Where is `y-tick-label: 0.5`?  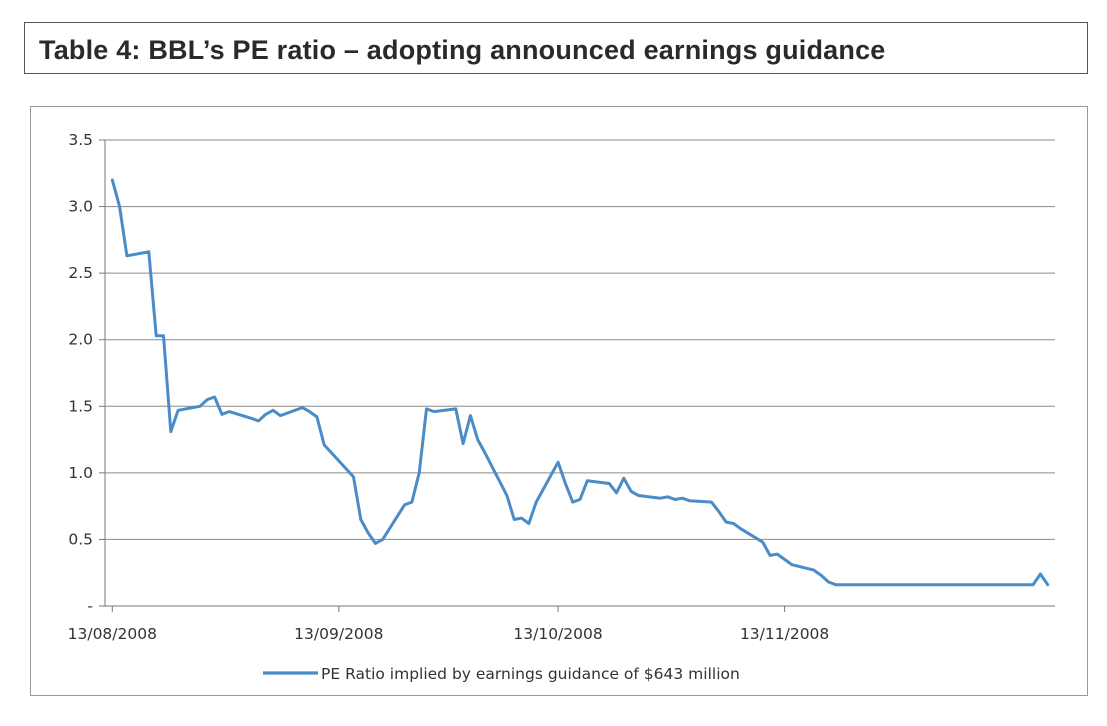
y-tick-label: 0.5 is located at coordinates (80, 539).